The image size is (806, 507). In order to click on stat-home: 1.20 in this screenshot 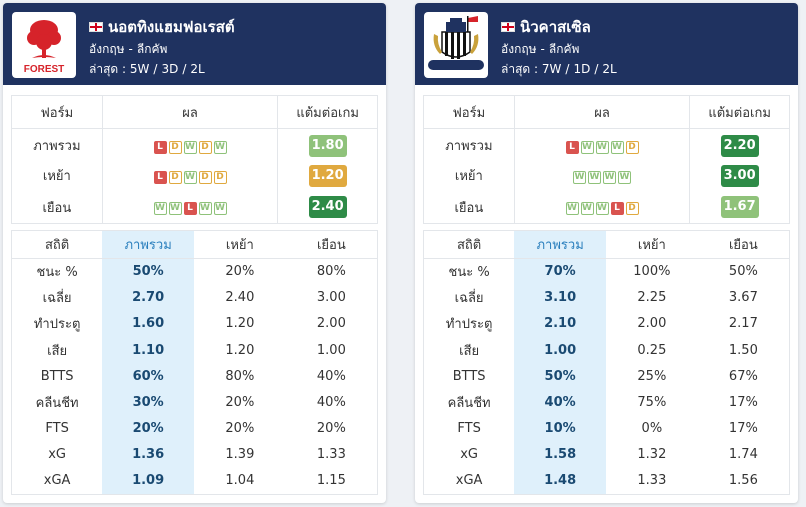, I will do `click(240, 324)`.